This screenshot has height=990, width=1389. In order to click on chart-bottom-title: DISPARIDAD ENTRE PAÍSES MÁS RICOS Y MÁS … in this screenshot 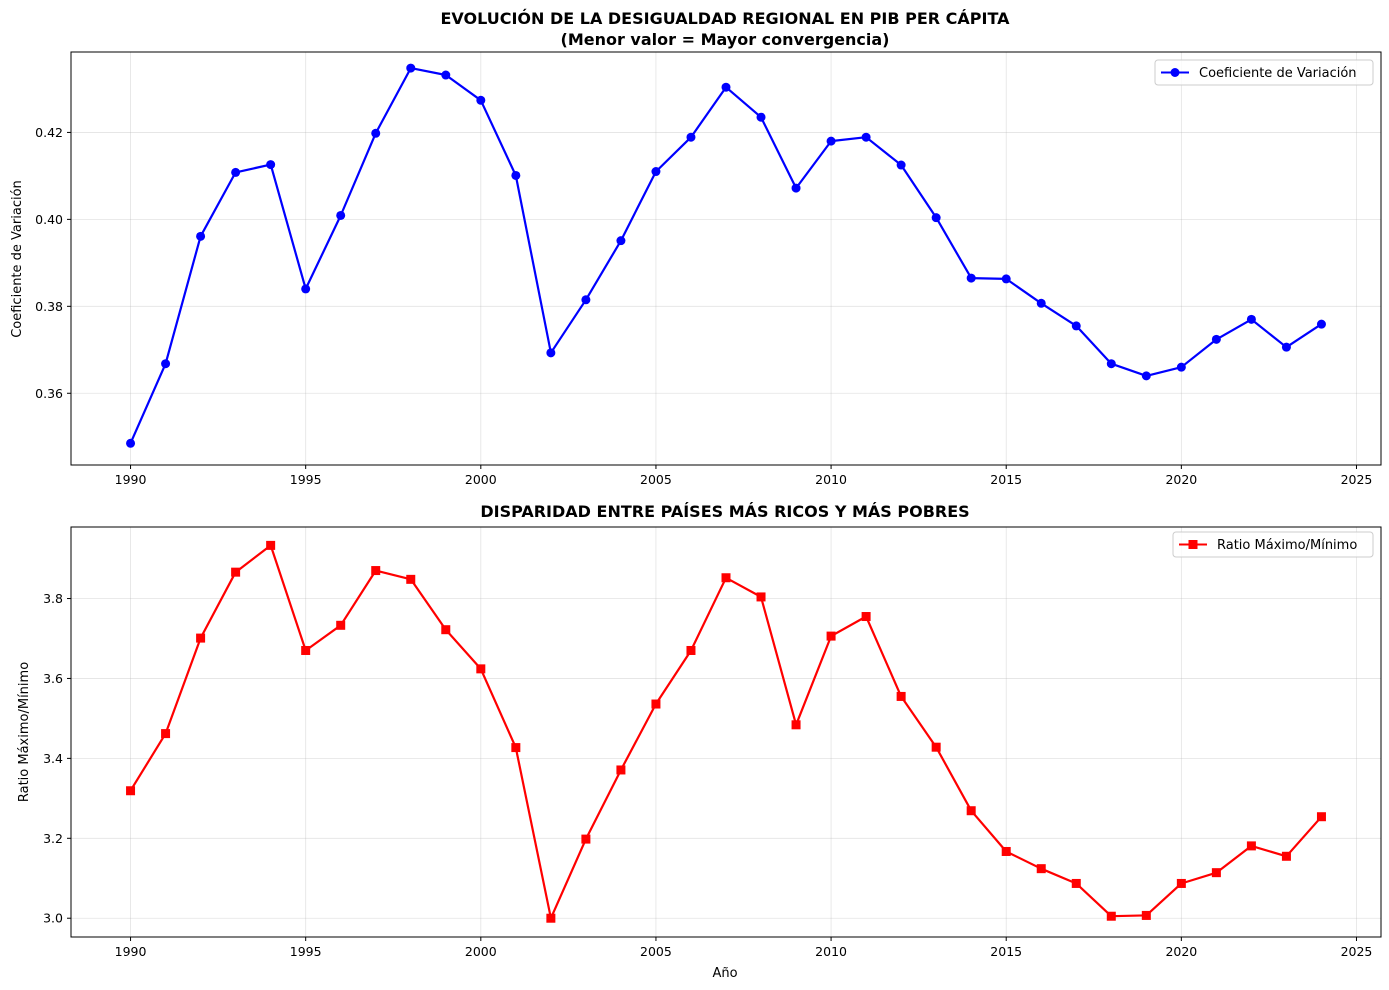, I will do `click(724, 511)`.